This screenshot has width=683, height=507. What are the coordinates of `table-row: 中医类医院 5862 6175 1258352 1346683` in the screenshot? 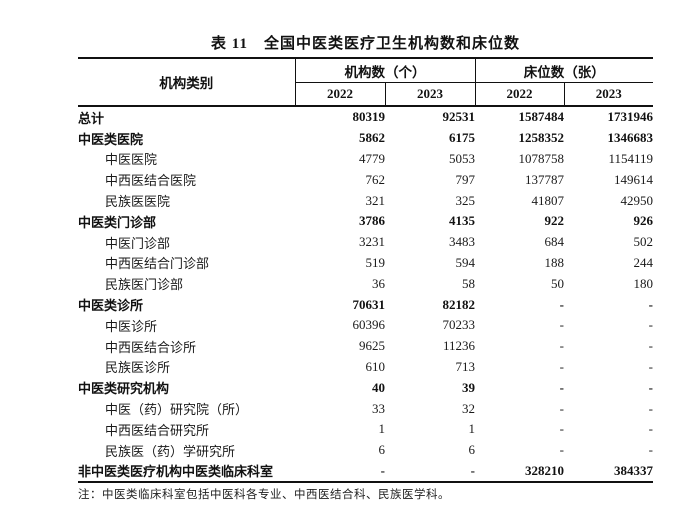 It's located at (365, 138).